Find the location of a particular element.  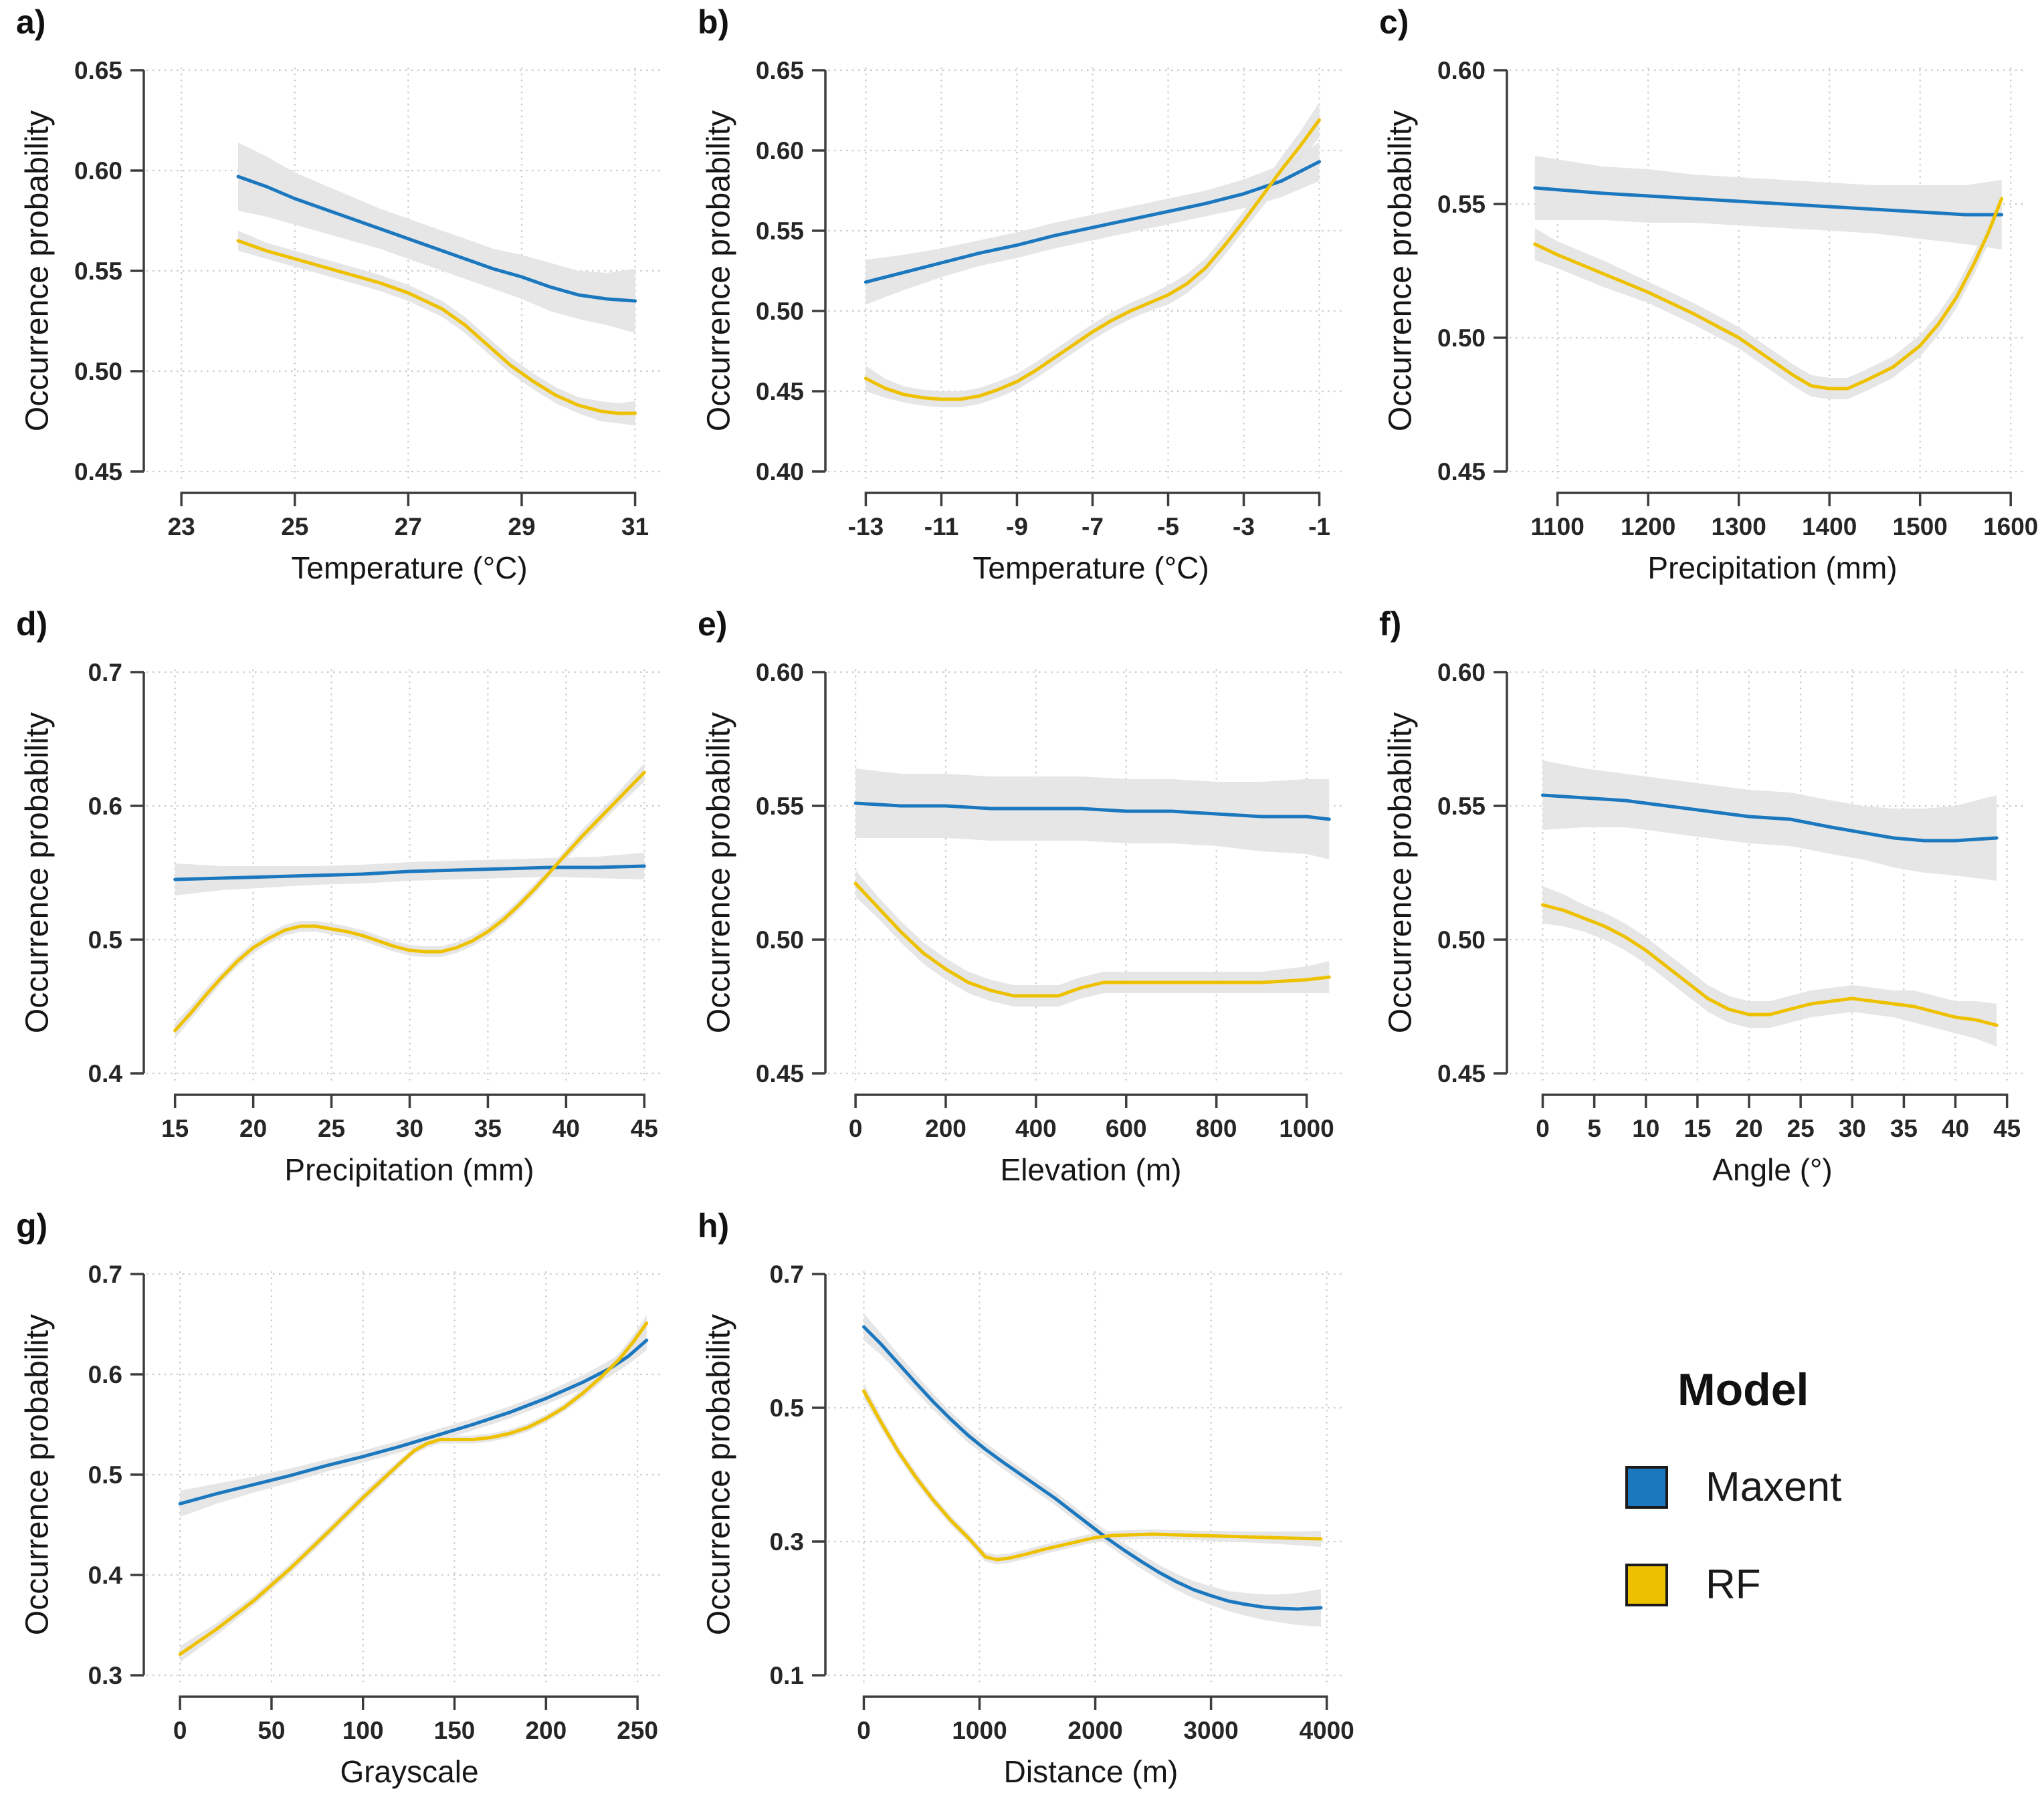

legend-item-maxent: Maxent is located at coordinates (1733, 1487).